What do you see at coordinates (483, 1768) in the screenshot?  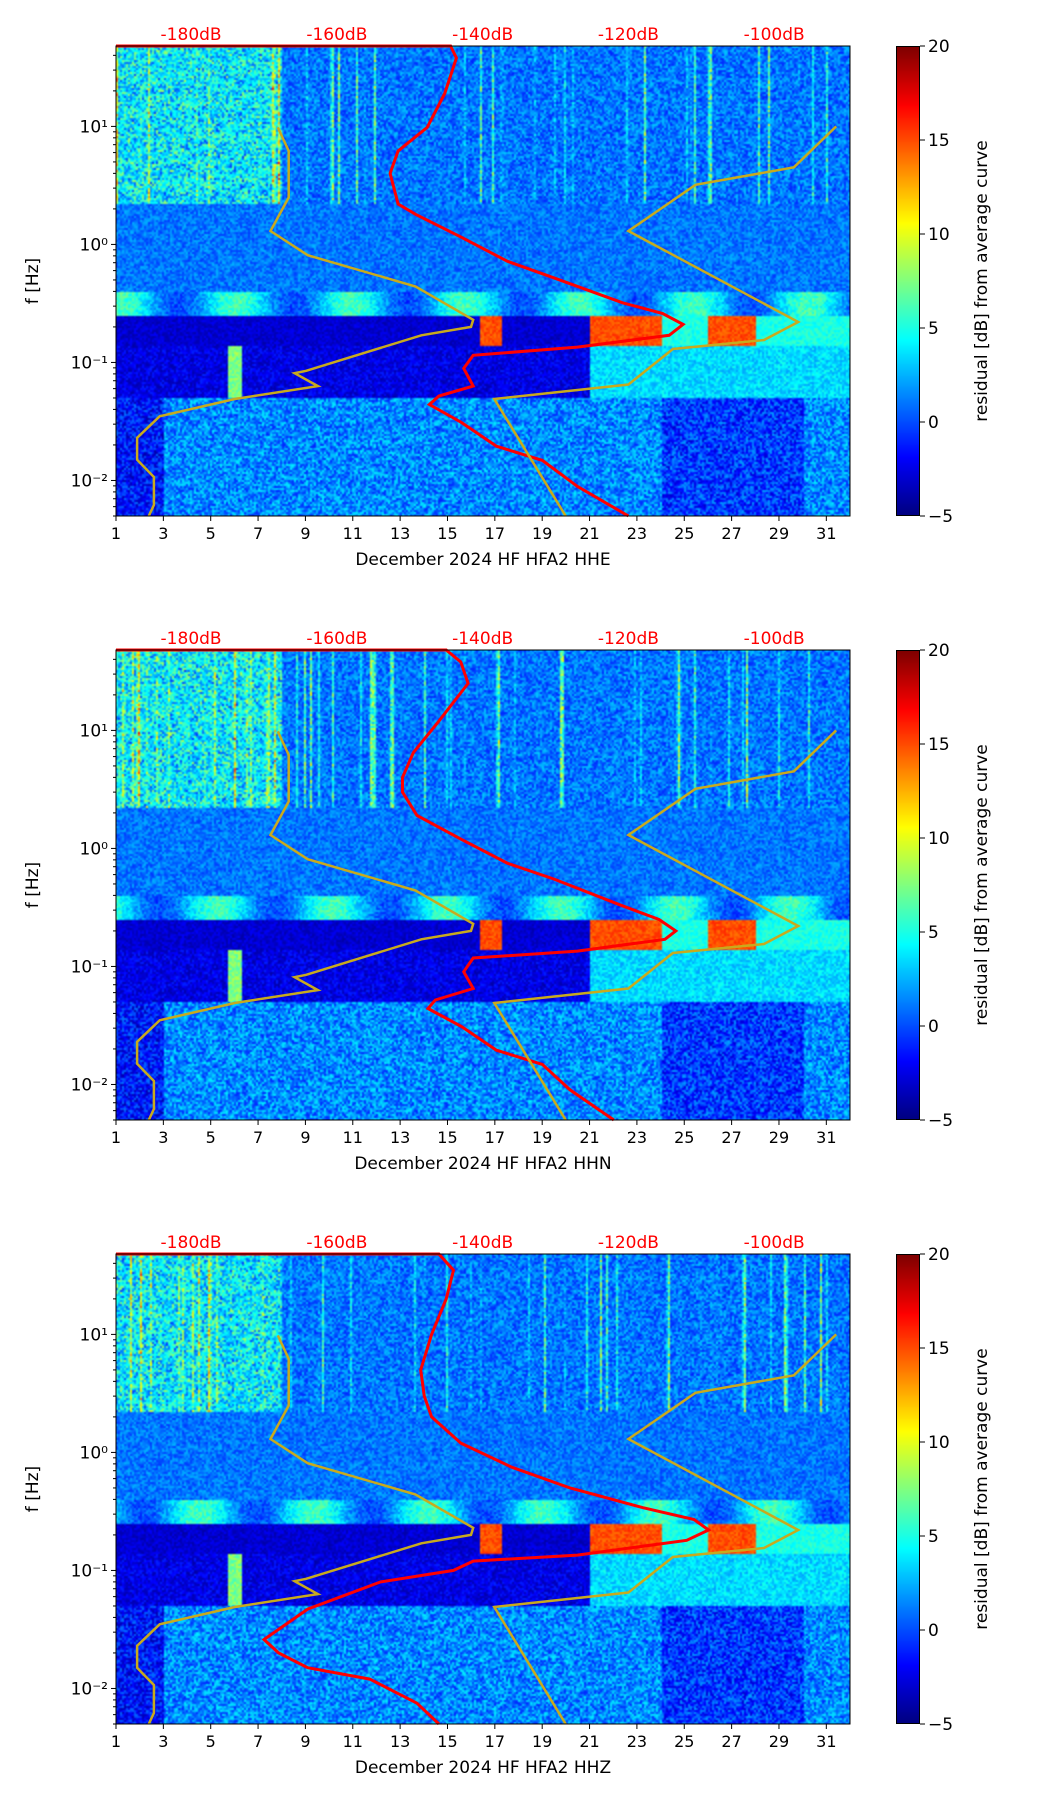 I see `x-axis-label: December 2024 HF HFA2 HHZ` at bounding box center [483, 1768].